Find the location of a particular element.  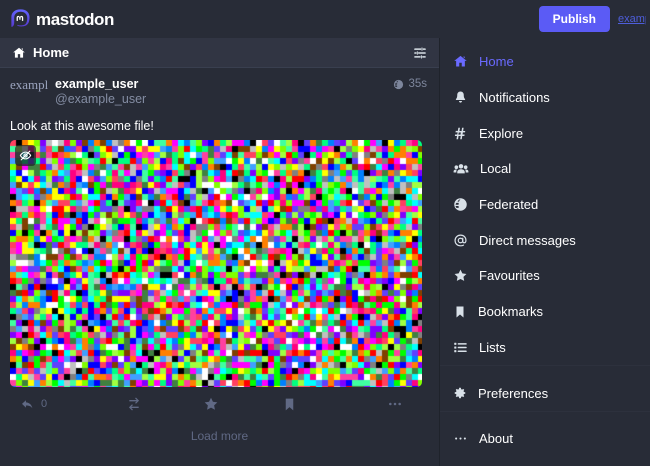

sidebar-item-direct-messages: Direct messages is located at coordinates (545, 240).